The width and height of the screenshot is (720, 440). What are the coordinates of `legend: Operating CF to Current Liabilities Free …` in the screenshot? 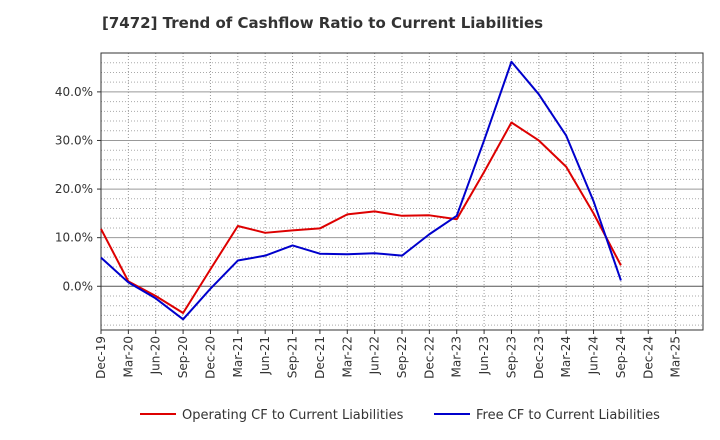 It's located at (400, 415).